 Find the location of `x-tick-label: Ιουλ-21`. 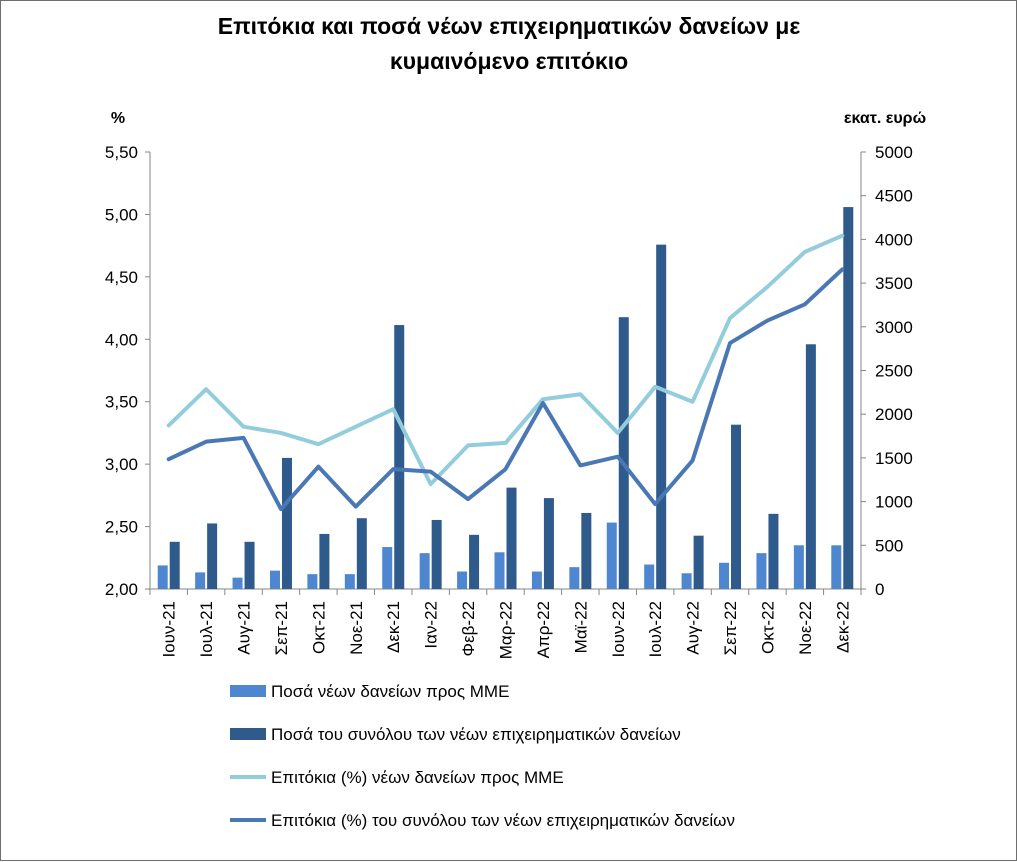

x-tick-label: Ιουλ-21 is located at coordinates (206, 629).